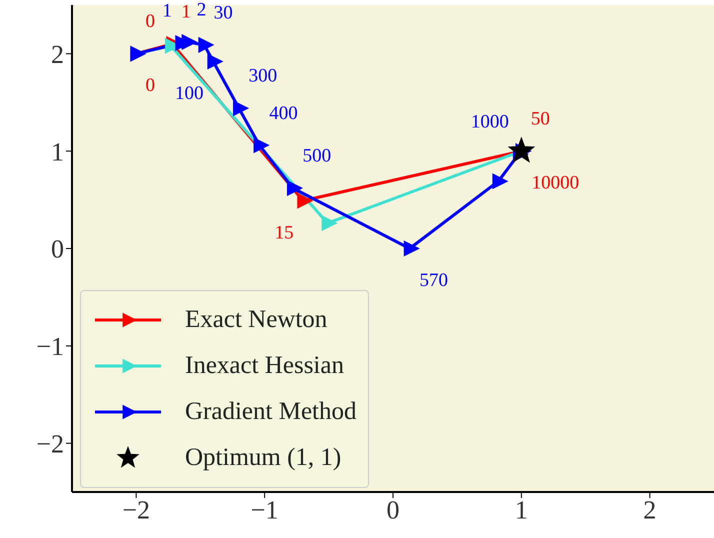 Image resolution: width=714 pixels, height=538 pixels. I want to click on annotation: 500, so click(317, 156).